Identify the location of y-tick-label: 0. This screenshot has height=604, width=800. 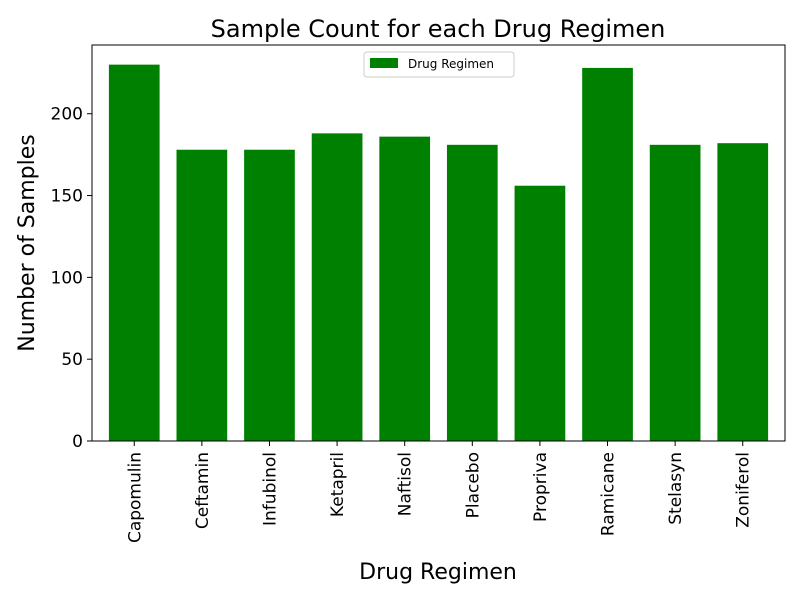
(77, 442).